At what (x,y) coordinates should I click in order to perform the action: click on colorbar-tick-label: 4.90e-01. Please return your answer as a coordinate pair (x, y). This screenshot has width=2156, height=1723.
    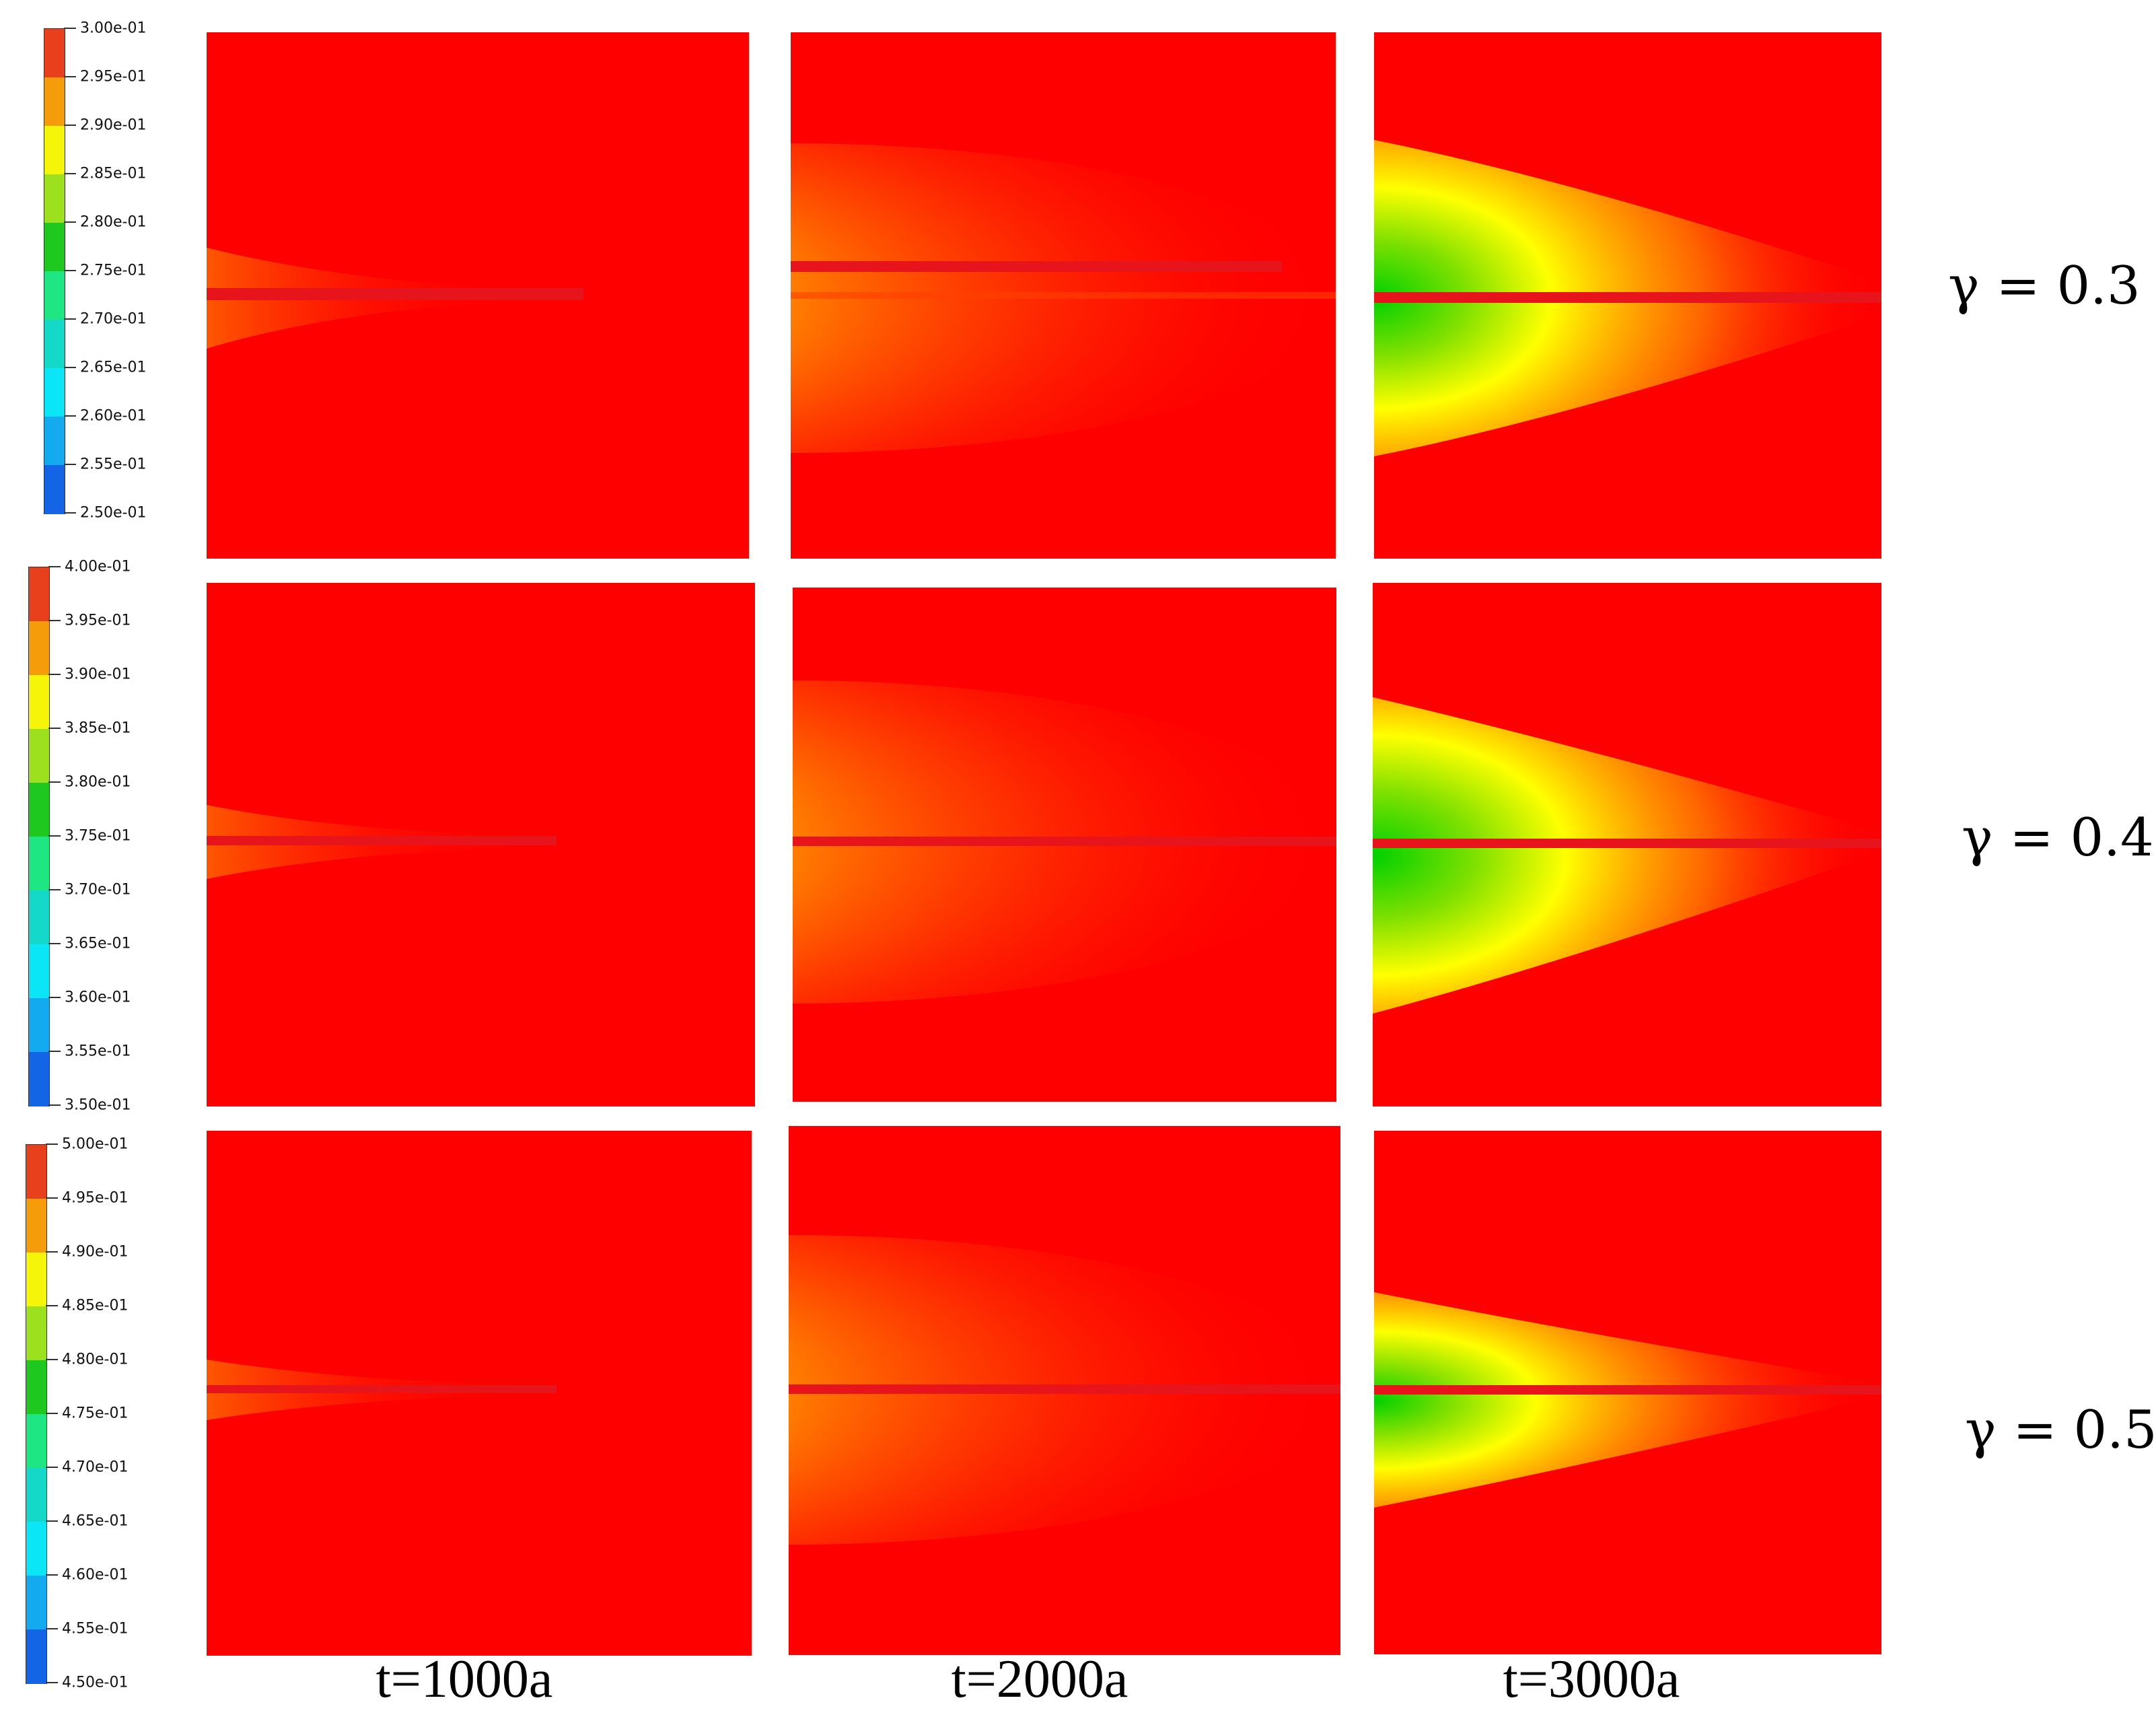
    Looking at the image, I should click on (95, 1252).